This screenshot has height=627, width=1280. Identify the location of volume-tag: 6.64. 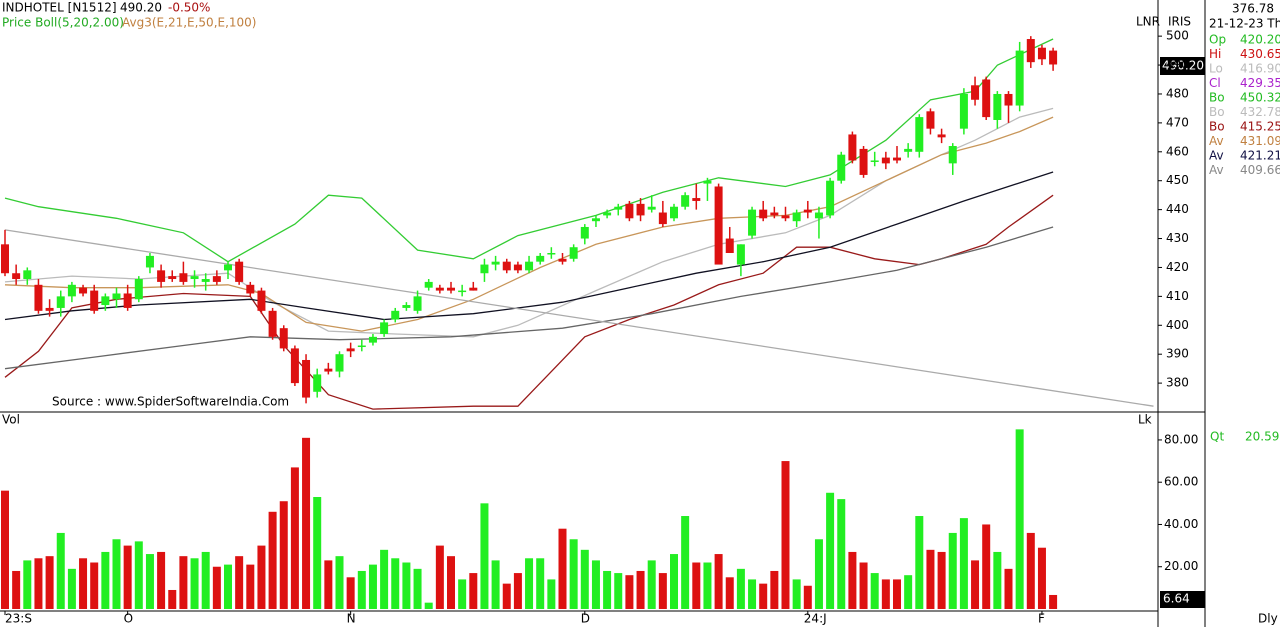
(1176, 599).